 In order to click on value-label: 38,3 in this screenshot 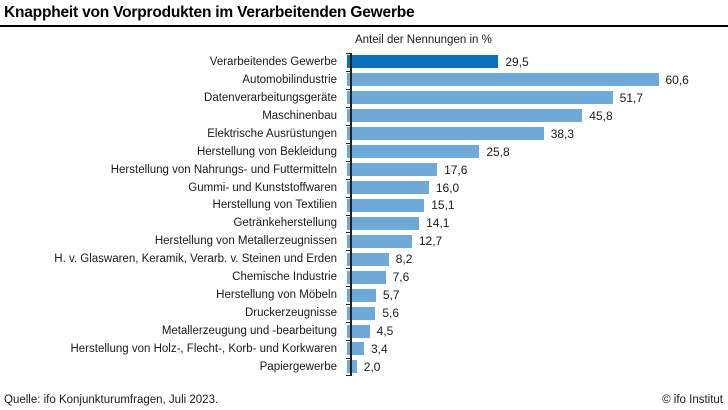, I will do `click(562, 133)`.